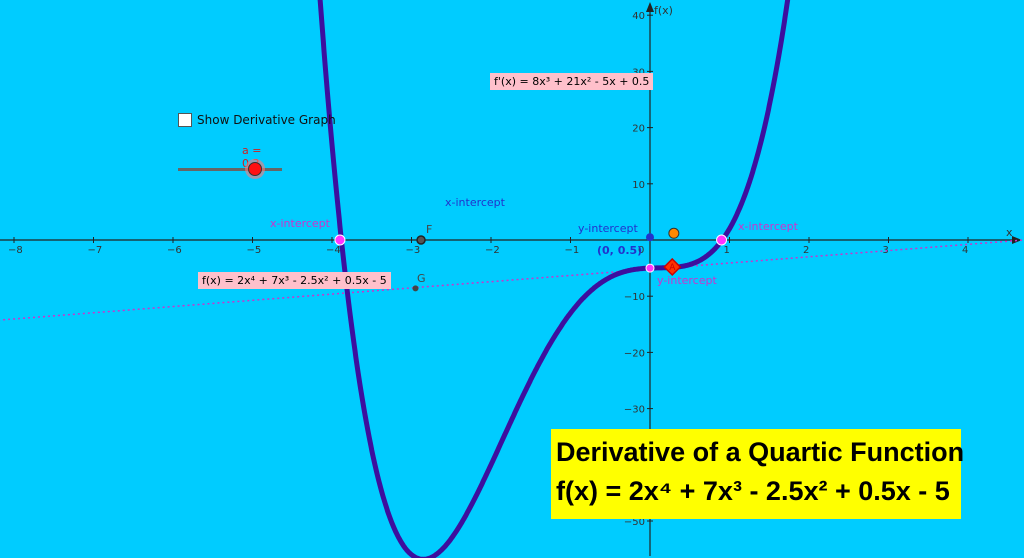  Describe the element at coordinates (650, 268) in the screenshot. I see `curve-y-intercept-point` at that location.